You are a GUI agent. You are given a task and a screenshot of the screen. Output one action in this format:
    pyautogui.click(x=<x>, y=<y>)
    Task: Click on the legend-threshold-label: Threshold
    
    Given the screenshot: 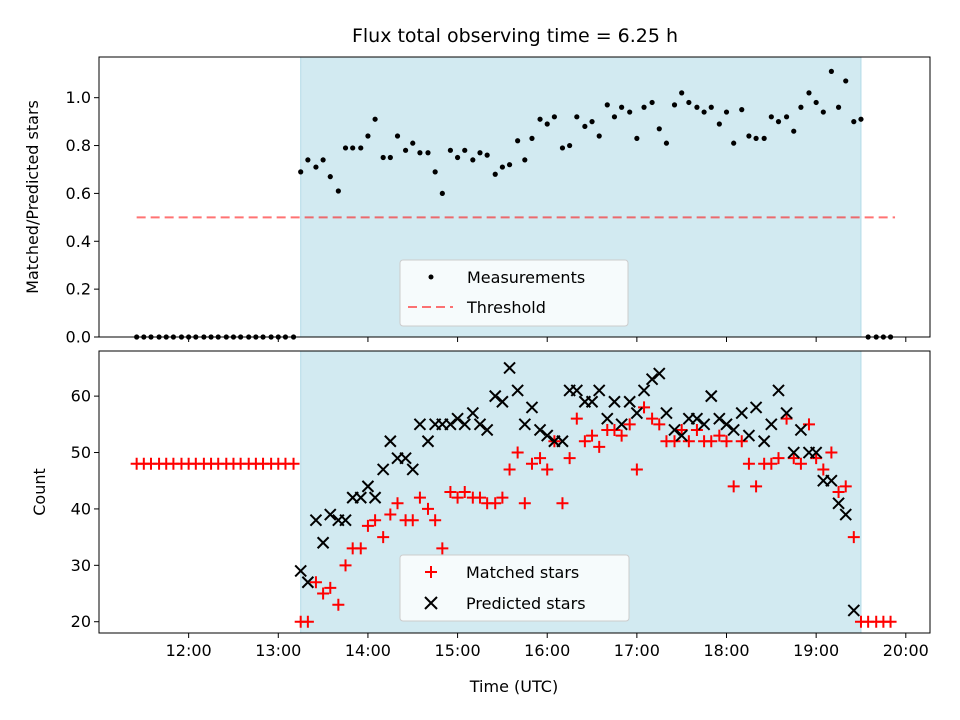 What is the action you would take?
    pyautogui.click(x=506, y=307)
    